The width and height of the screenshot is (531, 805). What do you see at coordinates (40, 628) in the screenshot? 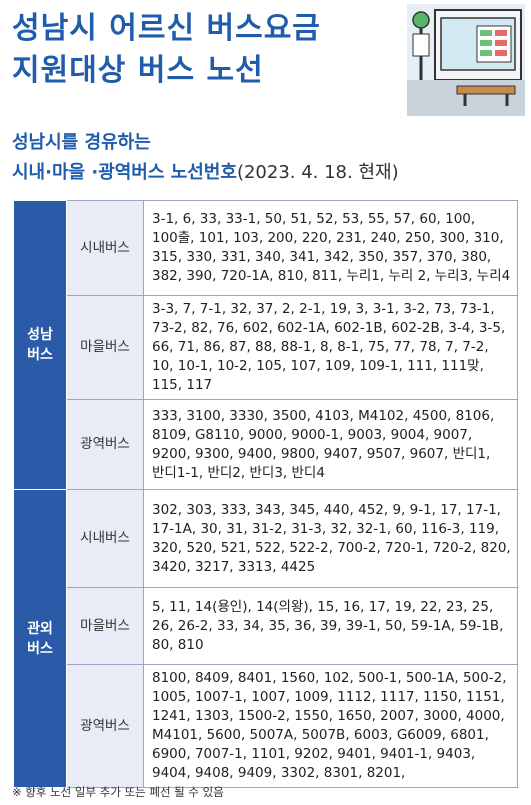
I see `group-label: 관외` at bounding box center [40, 628].